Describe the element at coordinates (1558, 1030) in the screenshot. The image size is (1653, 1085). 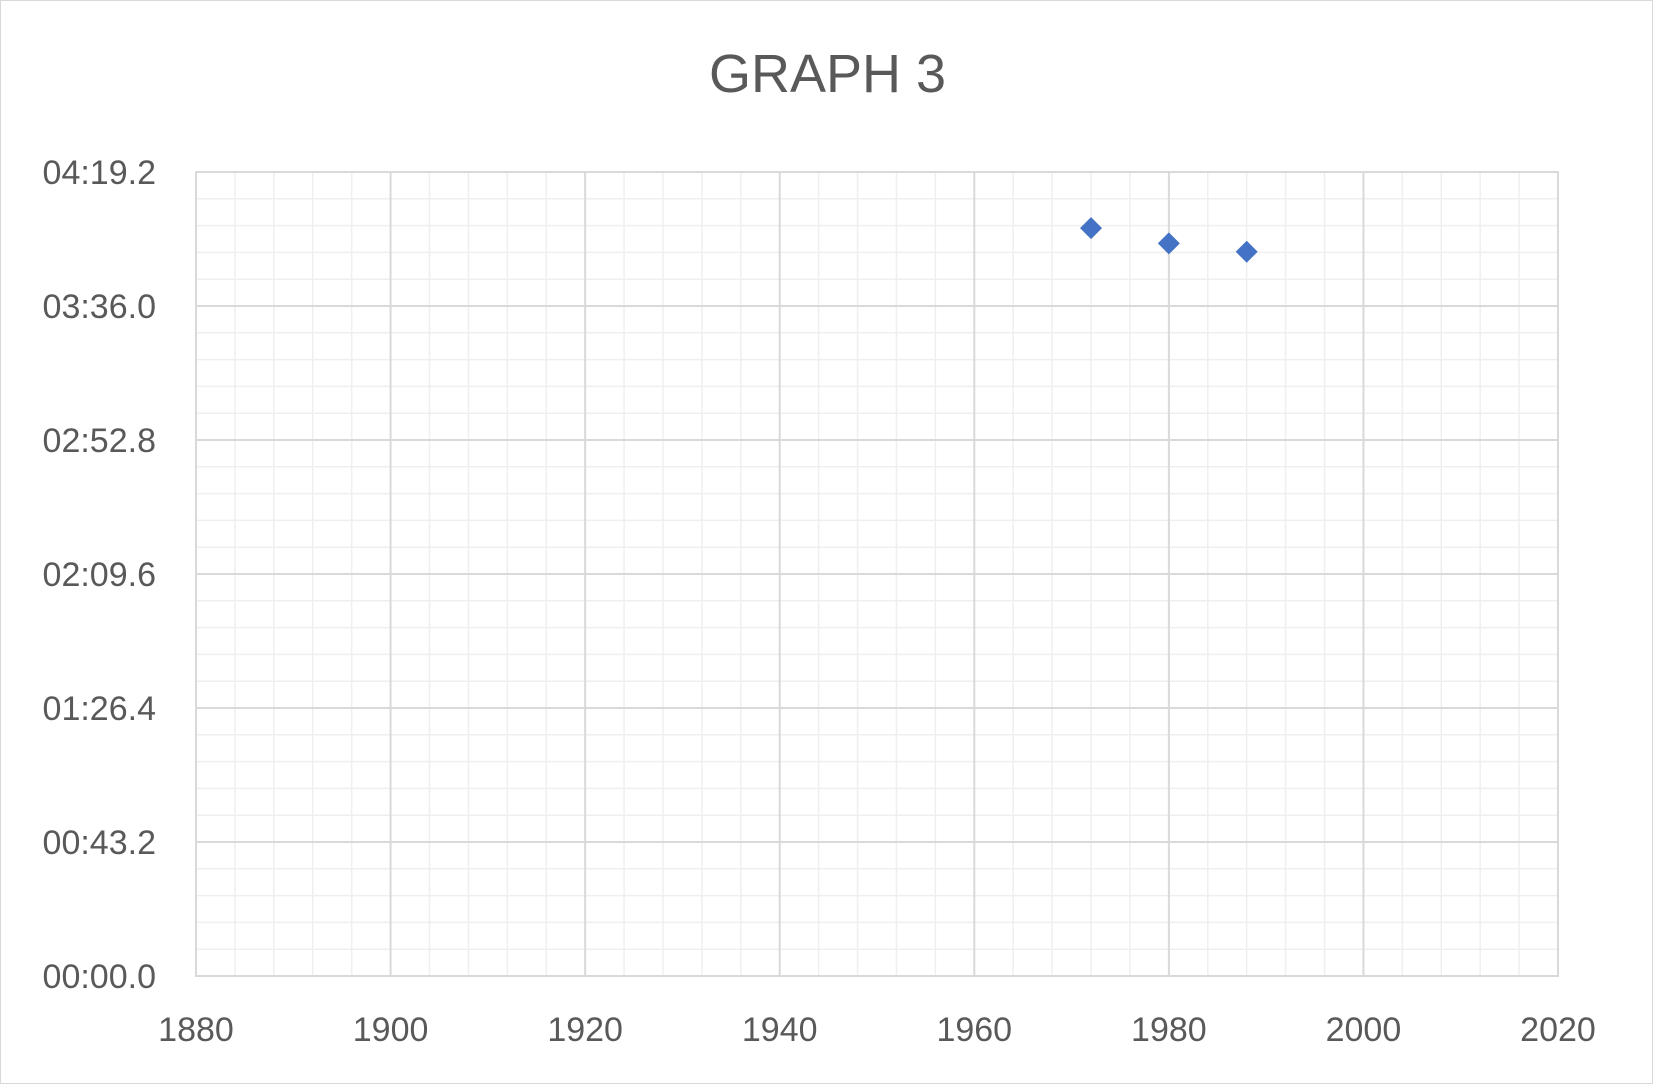
I see `x-tick-label: 2020` at that location.